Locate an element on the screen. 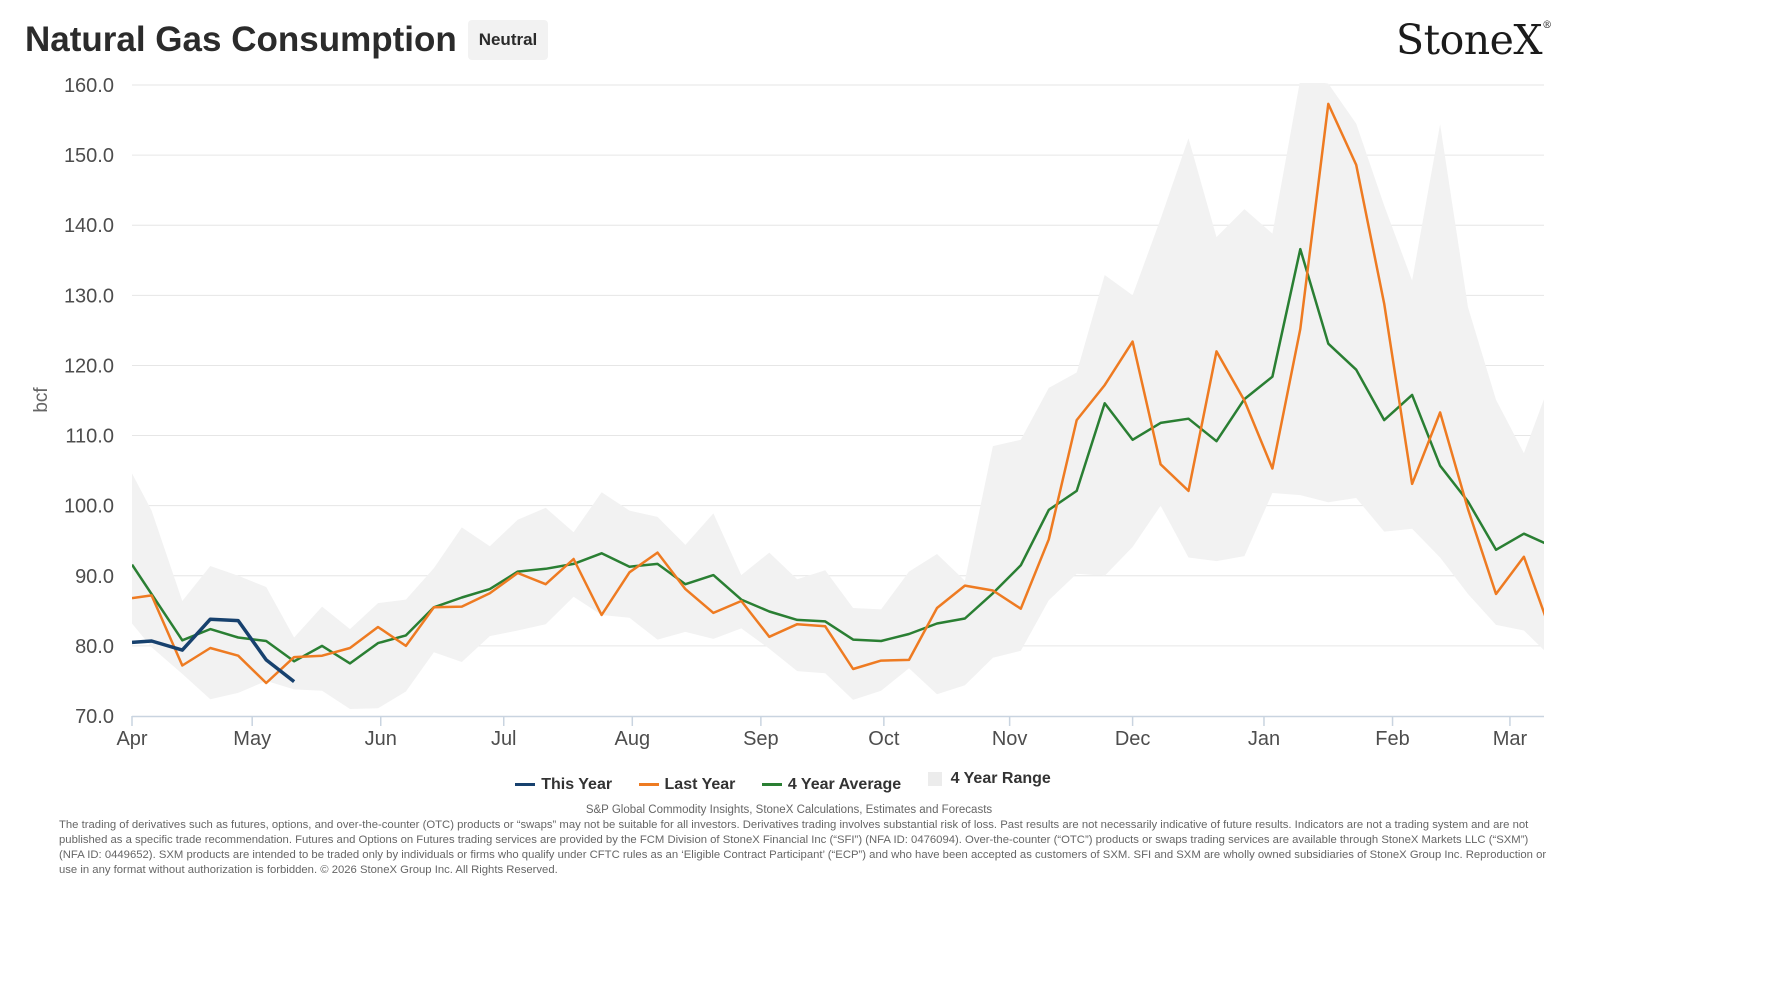 The image size is (1780, 1001). y-tick-label: 120.0 is located at coordinates (89, 366).